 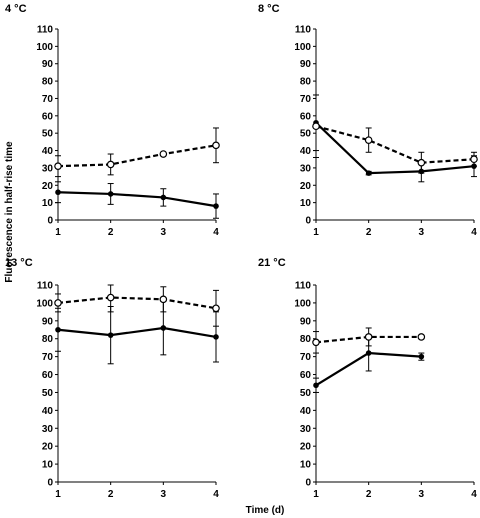 What do you see at coordinates (272, 263) in the screenshot?
I see `panel-title: 21 °C` at bounding box center [272, 263].